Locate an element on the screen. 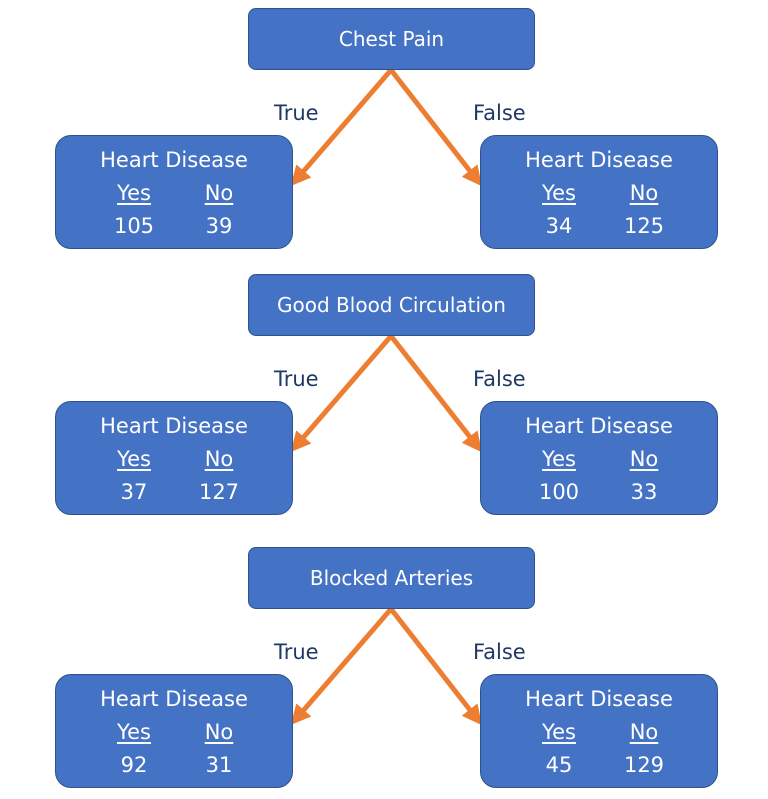  root-node-blocked-arteries: Blocked Arteries is located at coordinates (391, 578).